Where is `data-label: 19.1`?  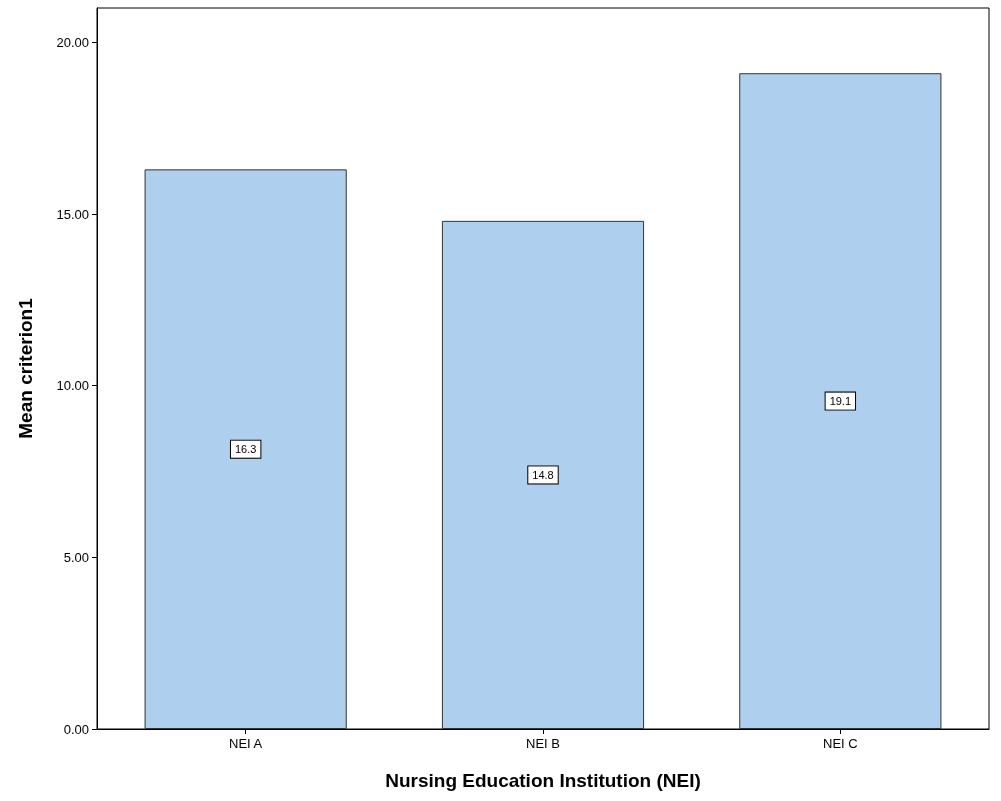
data-label: 19.1 is located at coordinates (840, 401).